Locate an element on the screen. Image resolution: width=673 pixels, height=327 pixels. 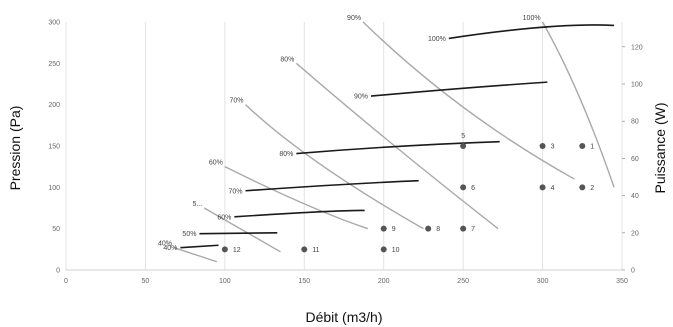
x-tick-label: 0 is located at coordinates (66, 281).